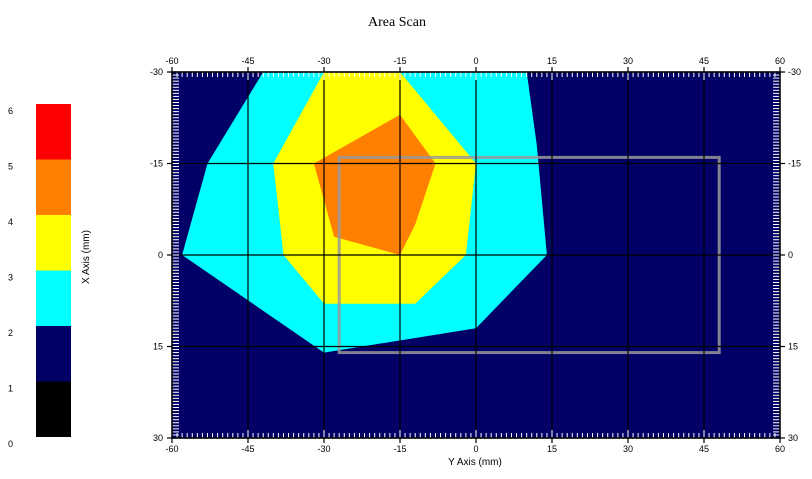  Describe the element at coordinates (10, 444) in the screenshot. I see `colorbar-label: 0` at that location.